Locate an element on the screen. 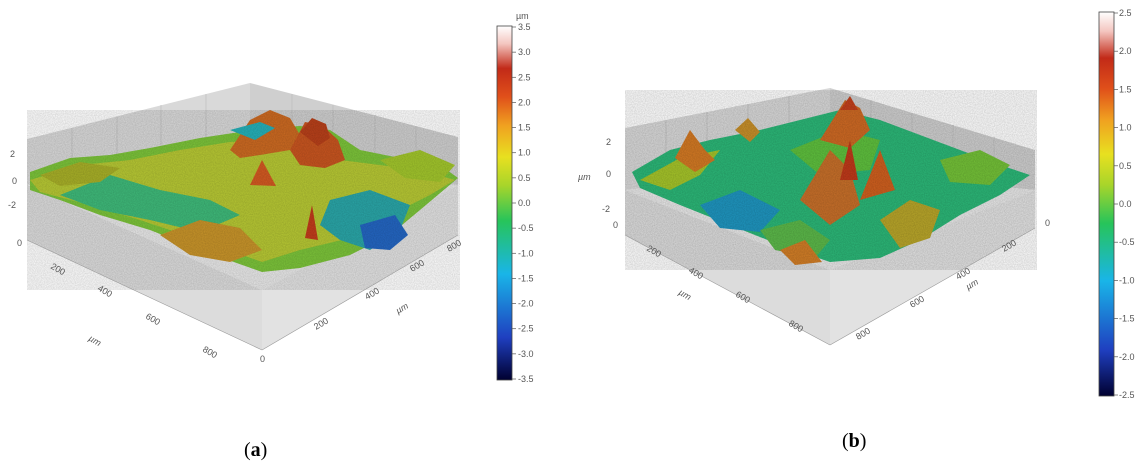 Image resolution: width=1138 pixels, height=466 pixels. colorbar-unit: µm is located at coordinates (522, 16).